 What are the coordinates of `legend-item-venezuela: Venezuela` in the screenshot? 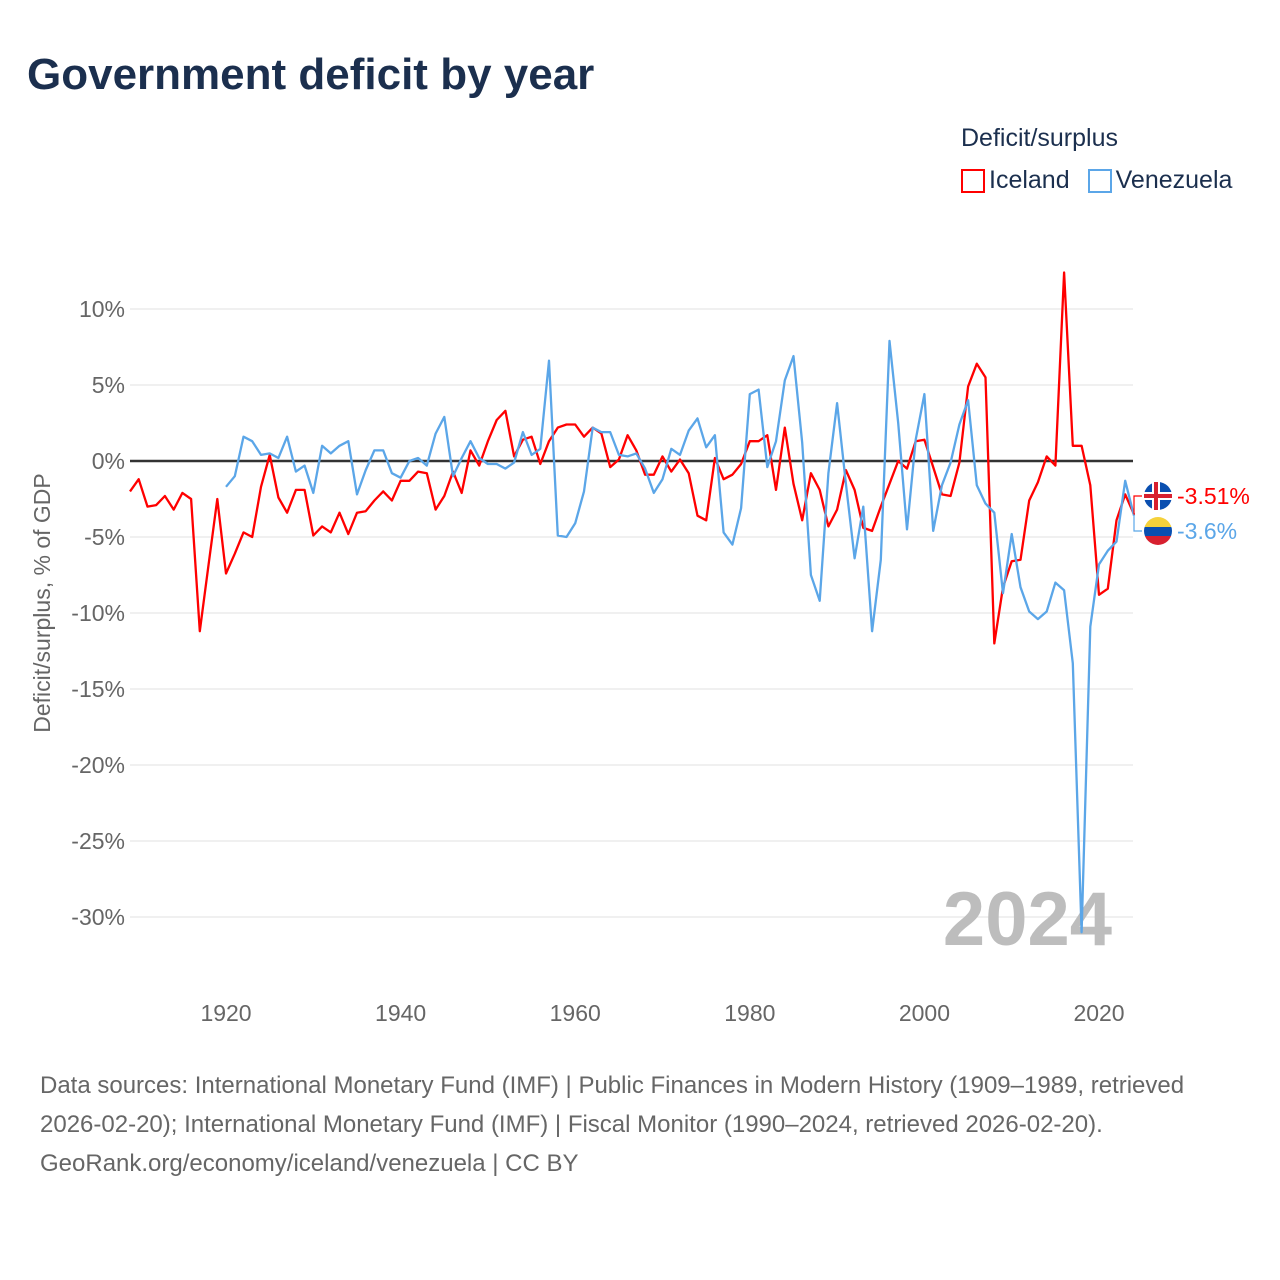 It's located at (1160, 180).